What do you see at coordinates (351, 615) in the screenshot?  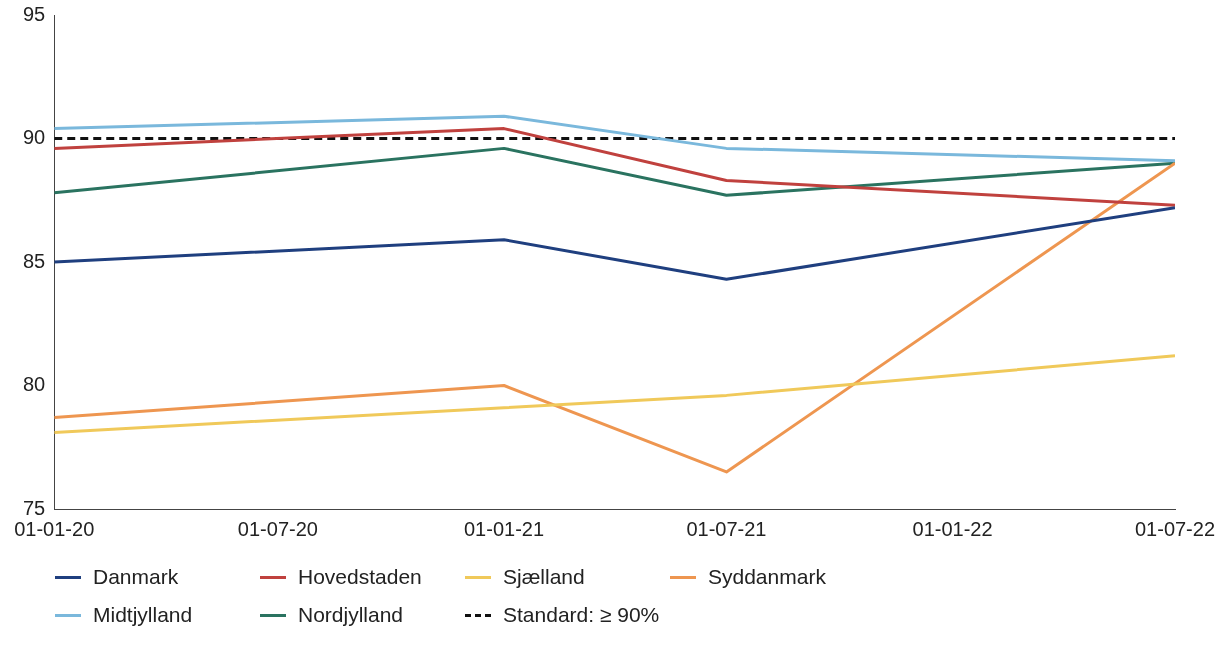 I see `legend-label: Nordjylland` at bounding box center [351, 615].